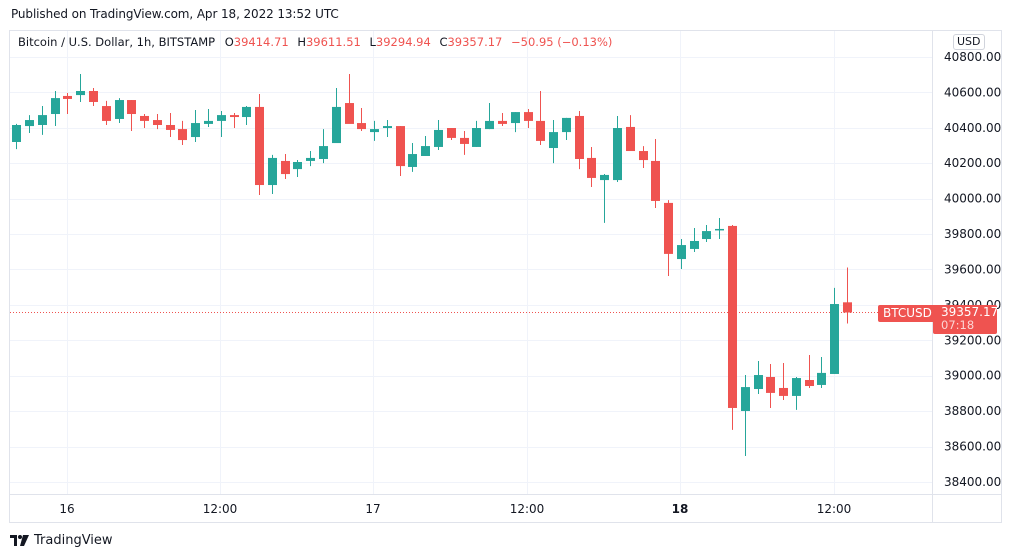  What do you see at coordinates (966, 319) in the screenshot?
I see `last-price-tag: 39357.17 07:18` at bounding box center [966, 319].